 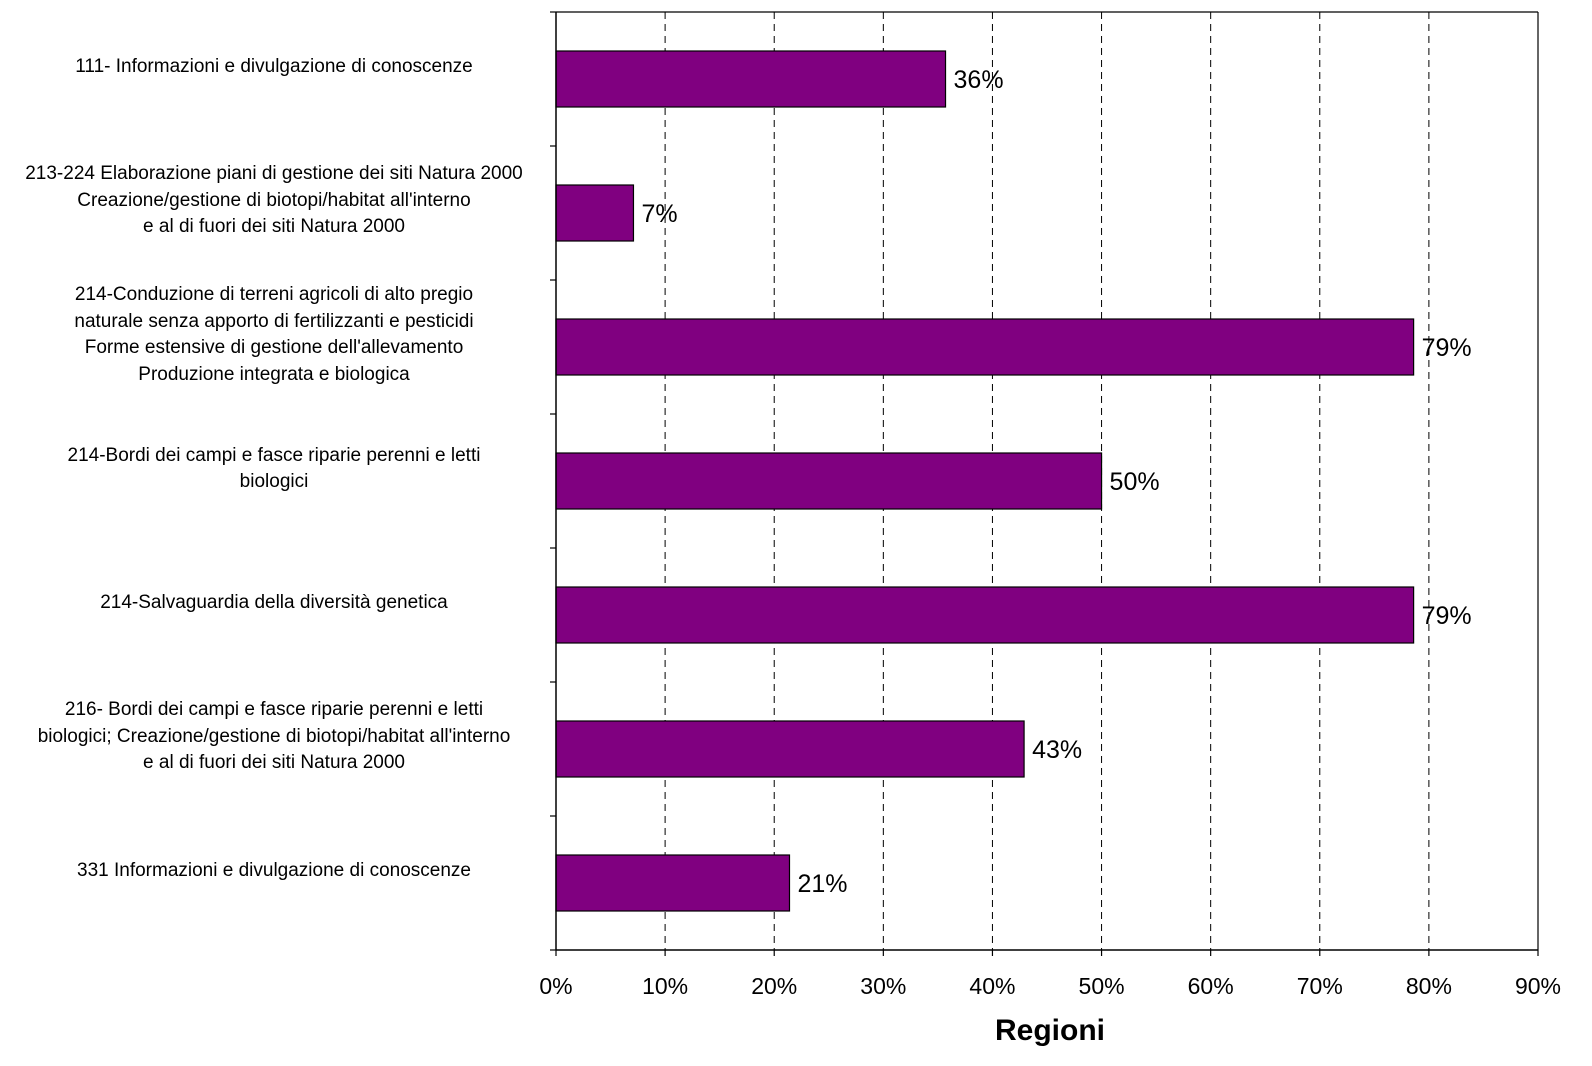 I want to click on data-label: 7%, so click(x=659, y=214).